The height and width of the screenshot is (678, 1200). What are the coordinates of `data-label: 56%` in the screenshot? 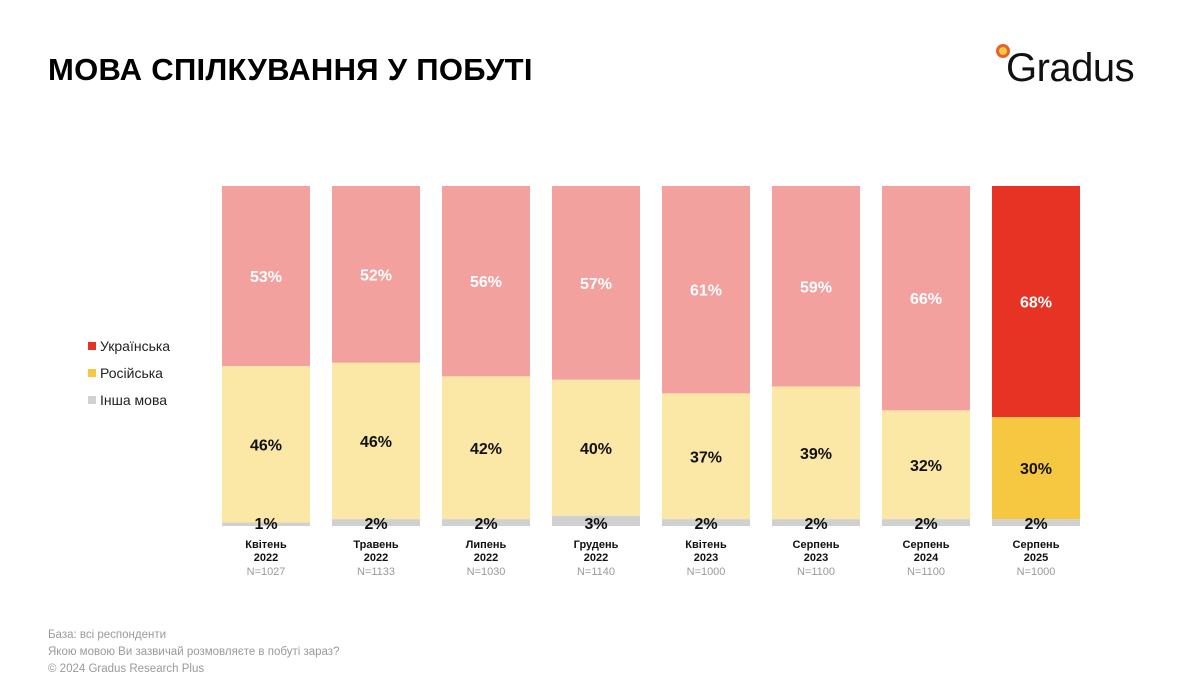 It's located at (486, 282).